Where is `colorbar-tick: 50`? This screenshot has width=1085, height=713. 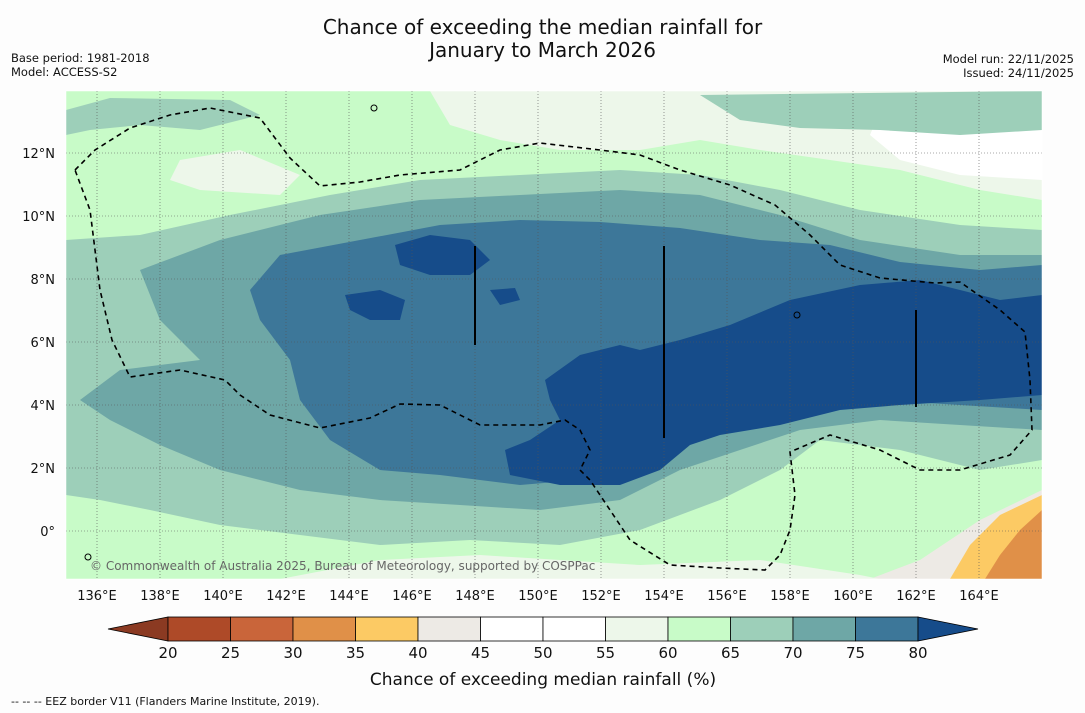
colorbar-tick: 50 is located at coordinates (542, 653).